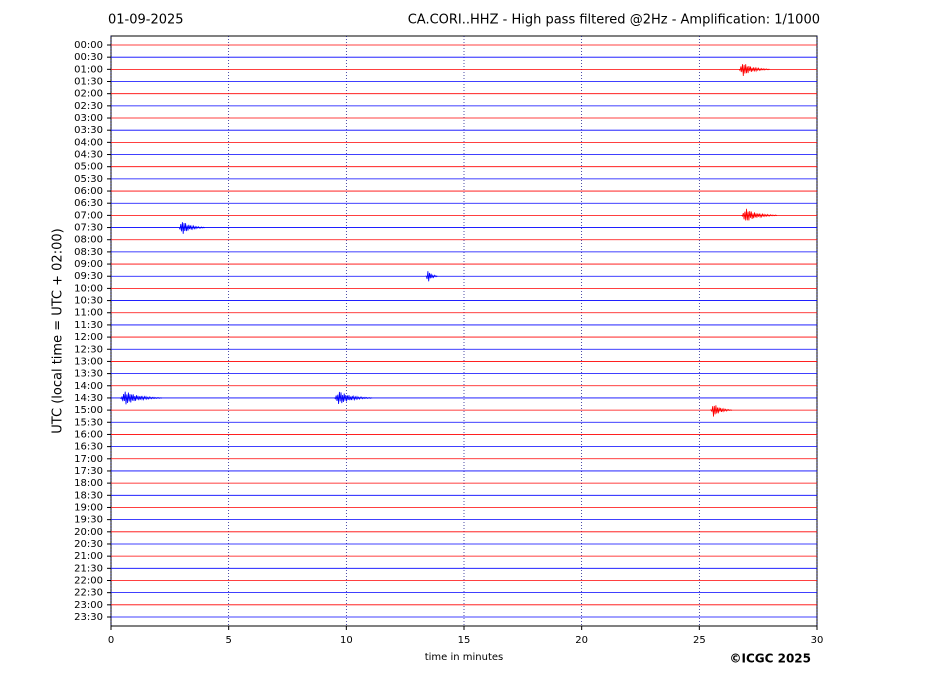 The width and height of the screenshot is (927, 696). What do you see at coordinates (88, 507) in the screenshot?
I see `y-tick-label: 19:00` at bounding box center [88, 507].